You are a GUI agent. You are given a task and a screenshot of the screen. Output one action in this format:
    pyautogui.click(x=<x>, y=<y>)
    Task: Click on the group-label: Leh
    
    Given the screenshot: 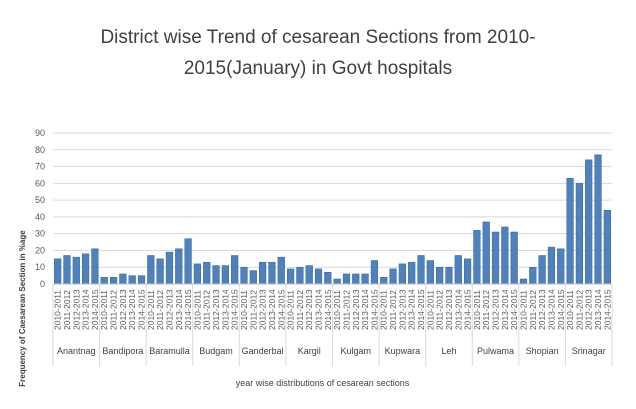 What is the action you would take?
    pyautogui.click(x=448, y=351)
    